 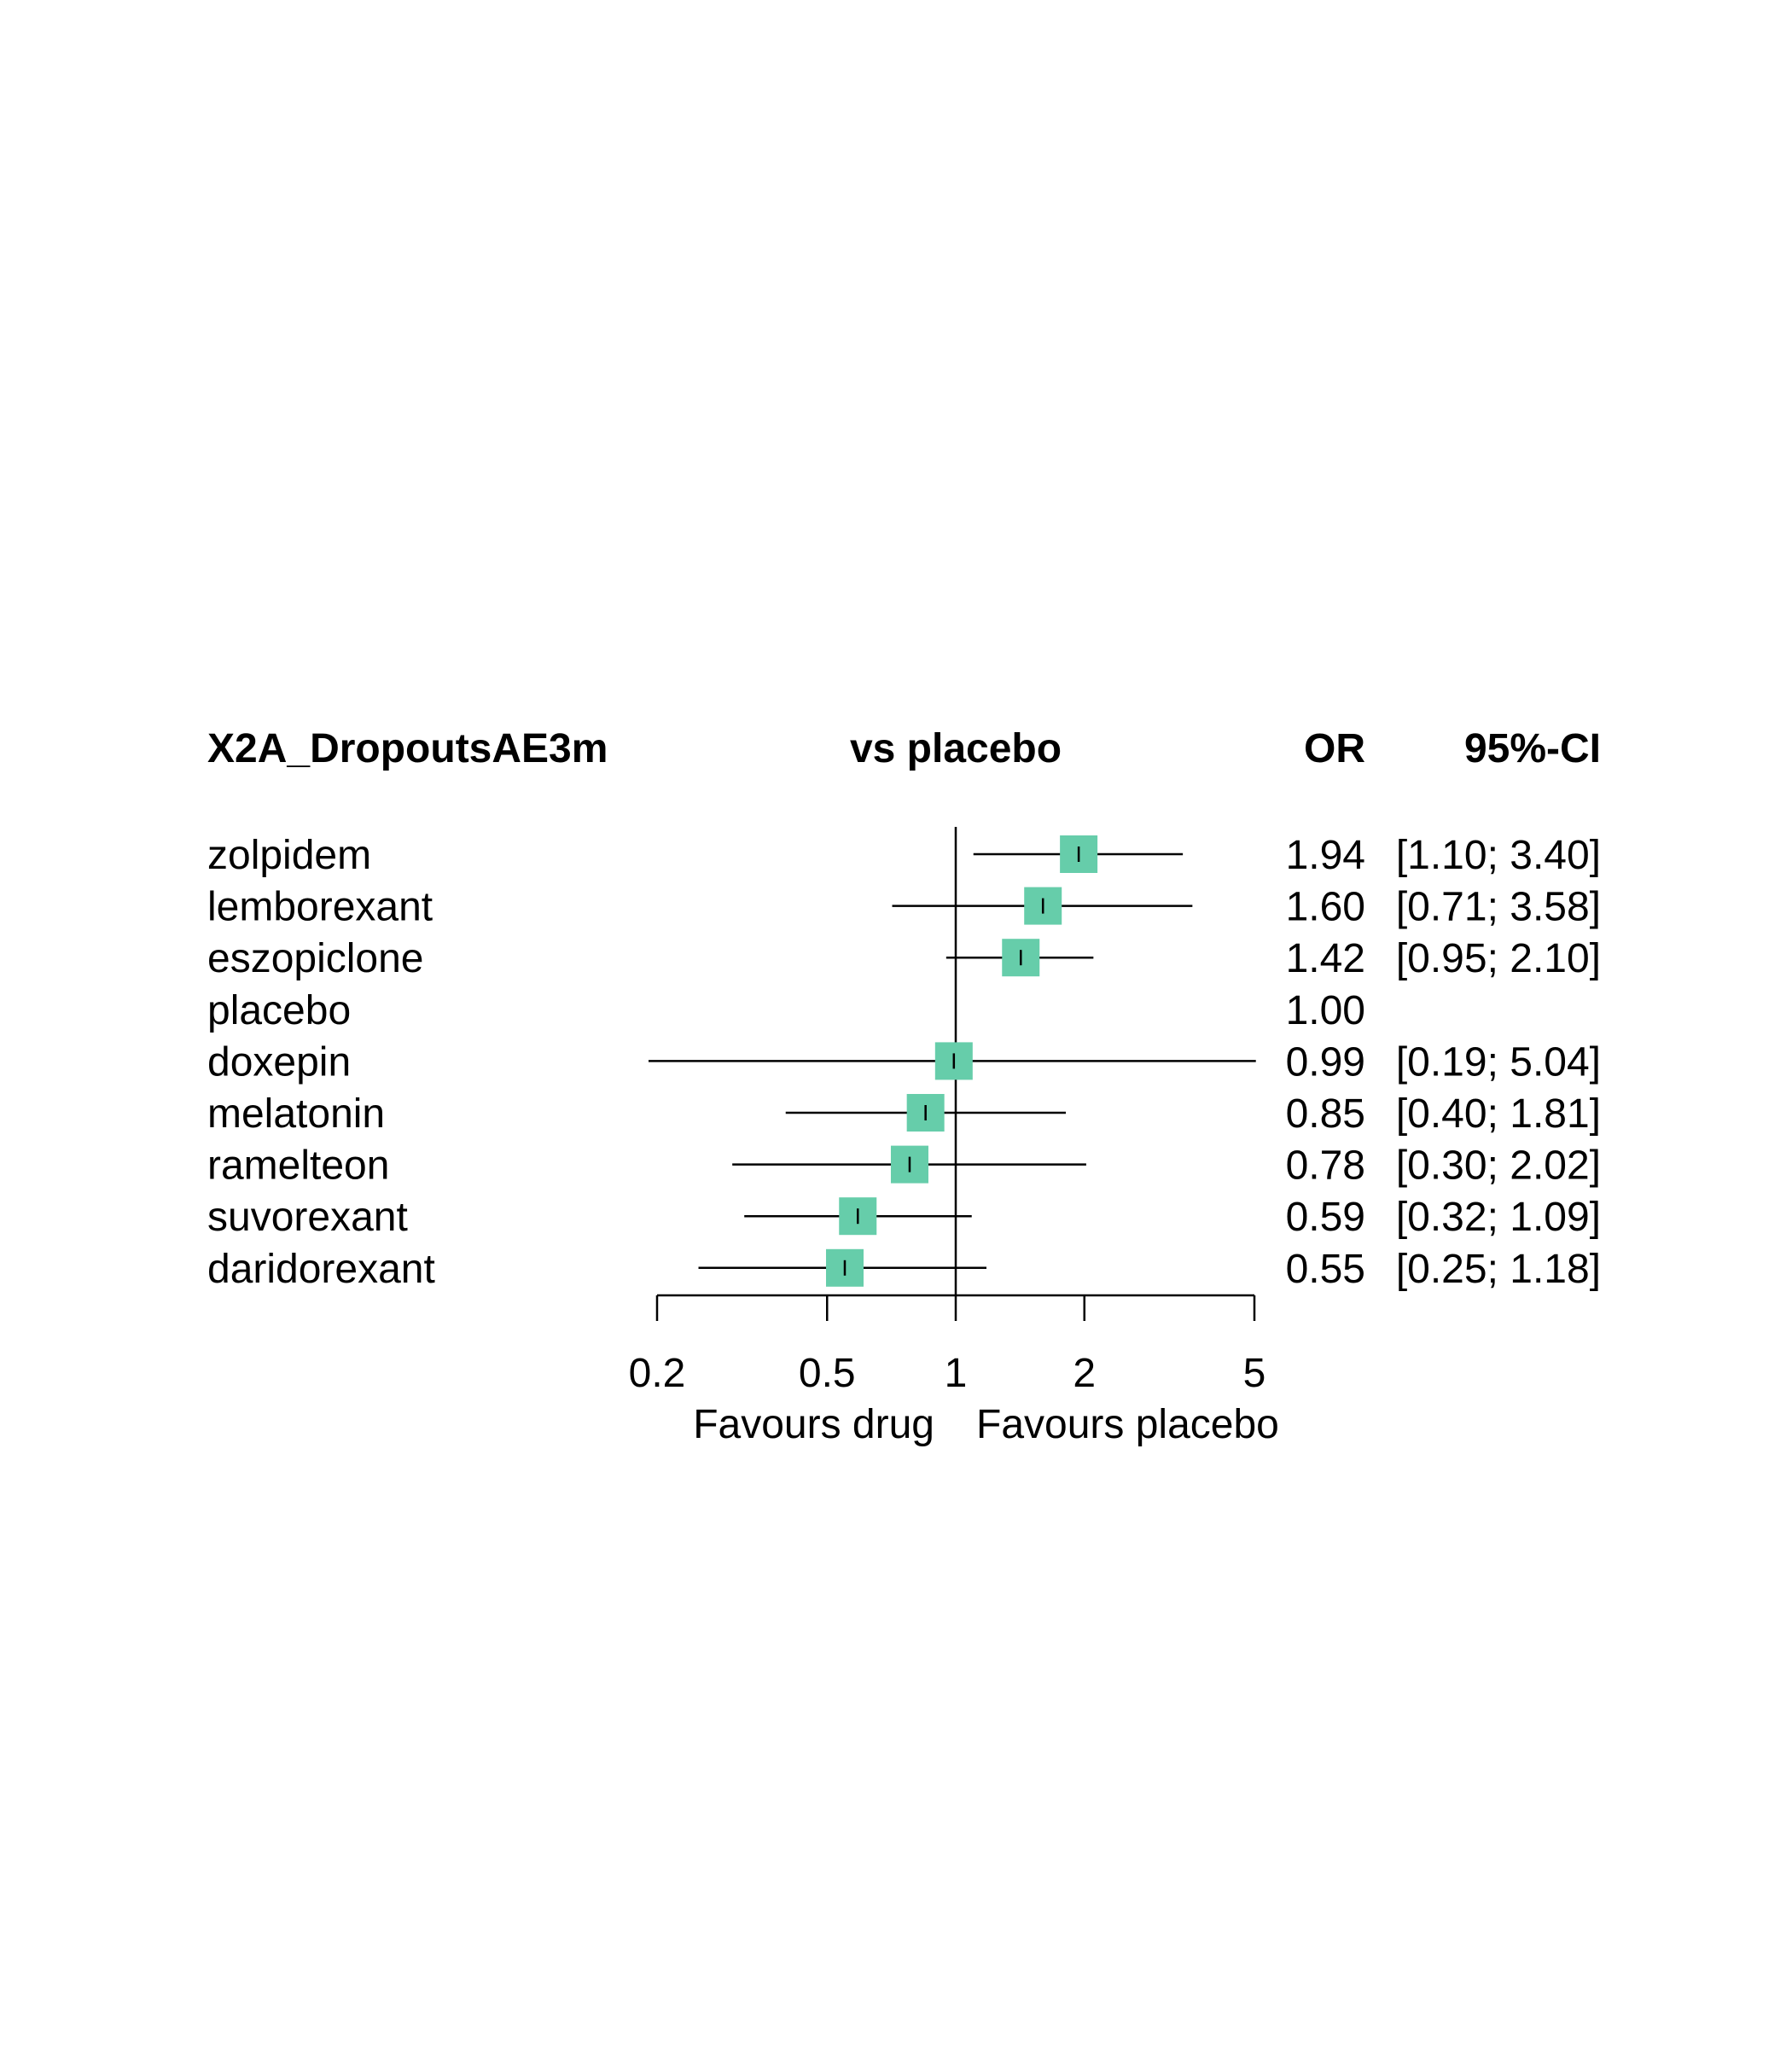 I want to click on or-value: 0.55, so click(x=1325, y=1269).